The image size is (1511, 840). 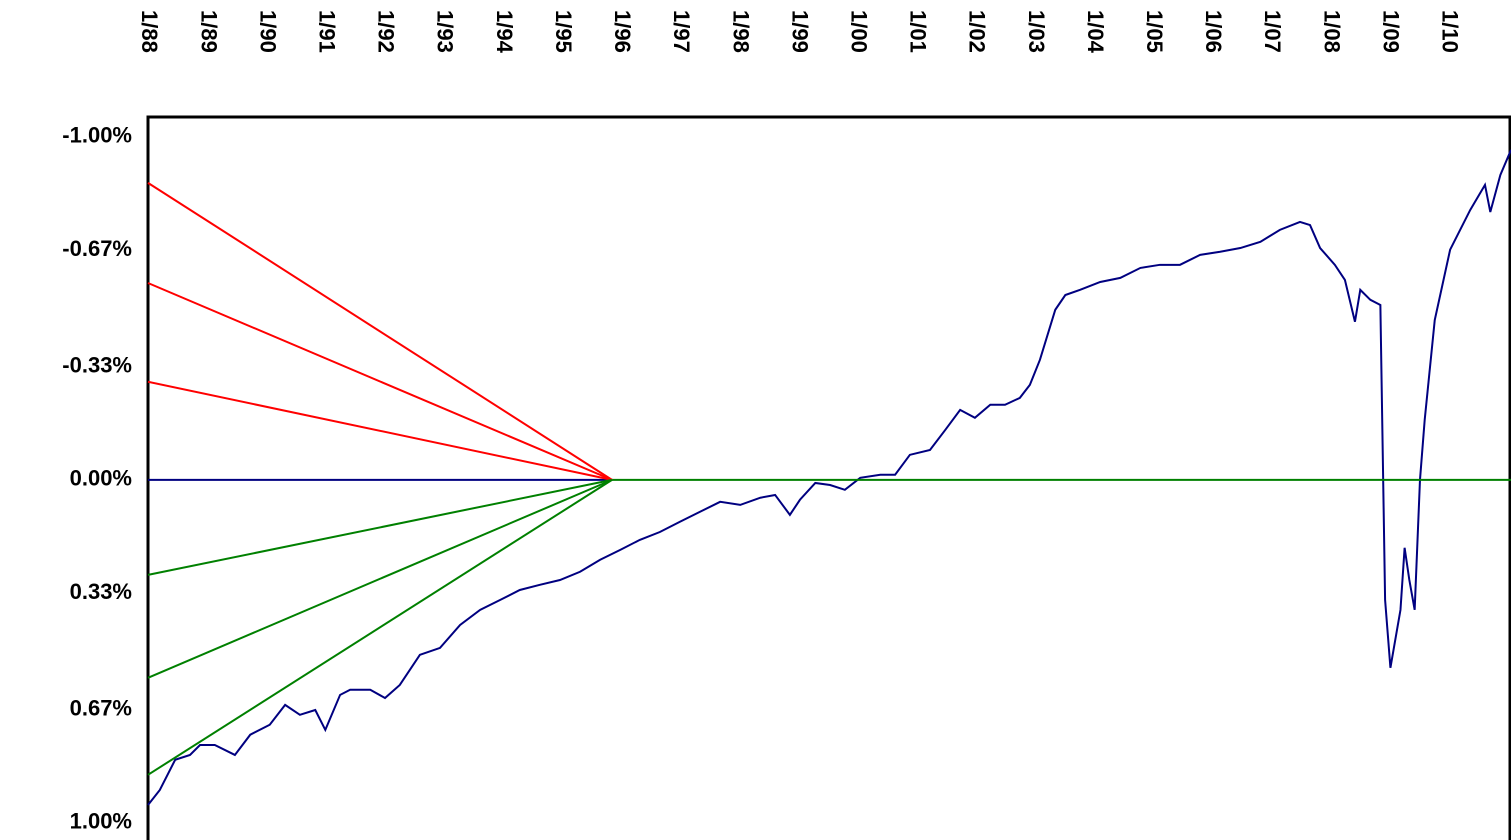 What do you see at coordinates (1272, 31) in the screenshot?
I see `x-tick-label: 1/07` at bounding box center [1272, 31].